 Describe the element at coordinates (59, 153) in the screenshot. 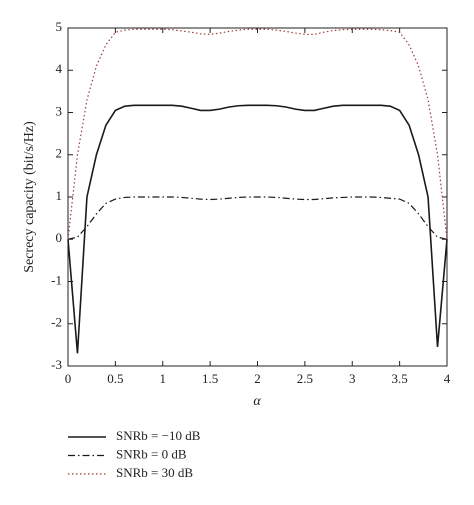

I see `y-tick-label: 2` at that location.